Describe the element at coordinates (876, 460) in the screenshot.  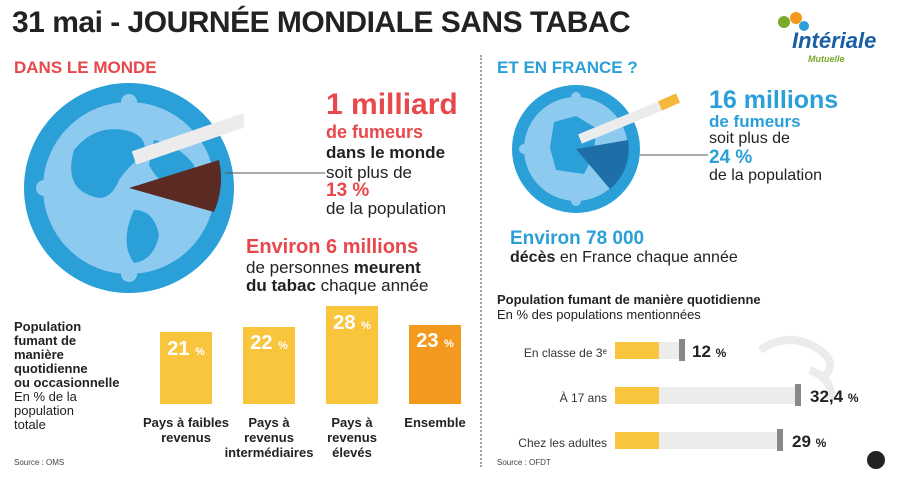
I see `afp-logo-icon` at that location.